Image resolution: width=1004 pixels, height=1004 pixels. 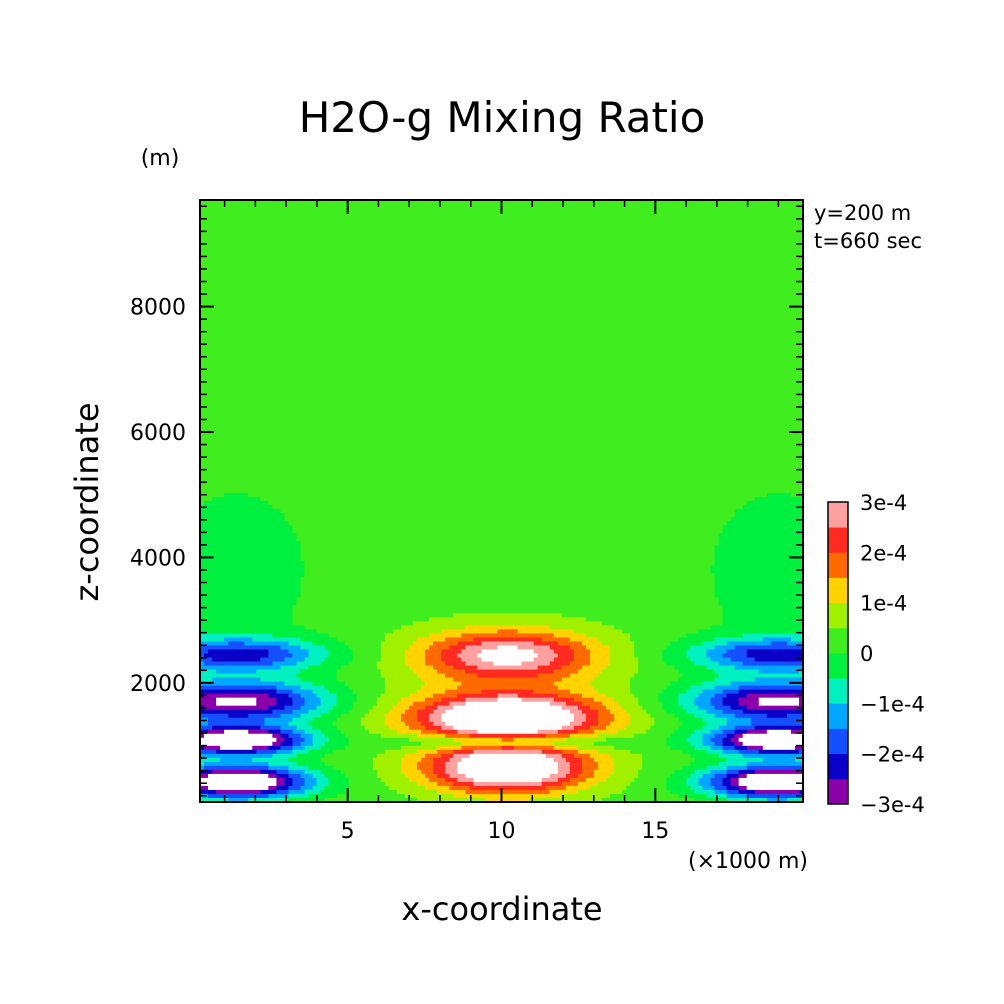 What do you see at coordinates (160, 158) in the screenshot?
I see `y-unit-label: (m)` at bounding box center [160, 158].